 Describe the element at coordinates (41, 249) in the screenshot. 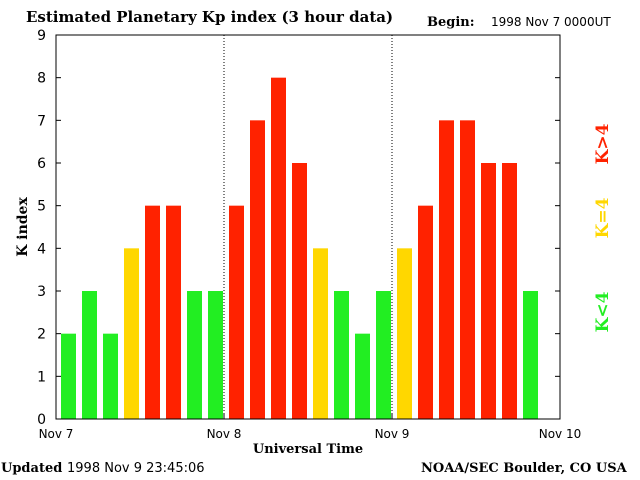

I see `y-tick-label: 4` at that location.